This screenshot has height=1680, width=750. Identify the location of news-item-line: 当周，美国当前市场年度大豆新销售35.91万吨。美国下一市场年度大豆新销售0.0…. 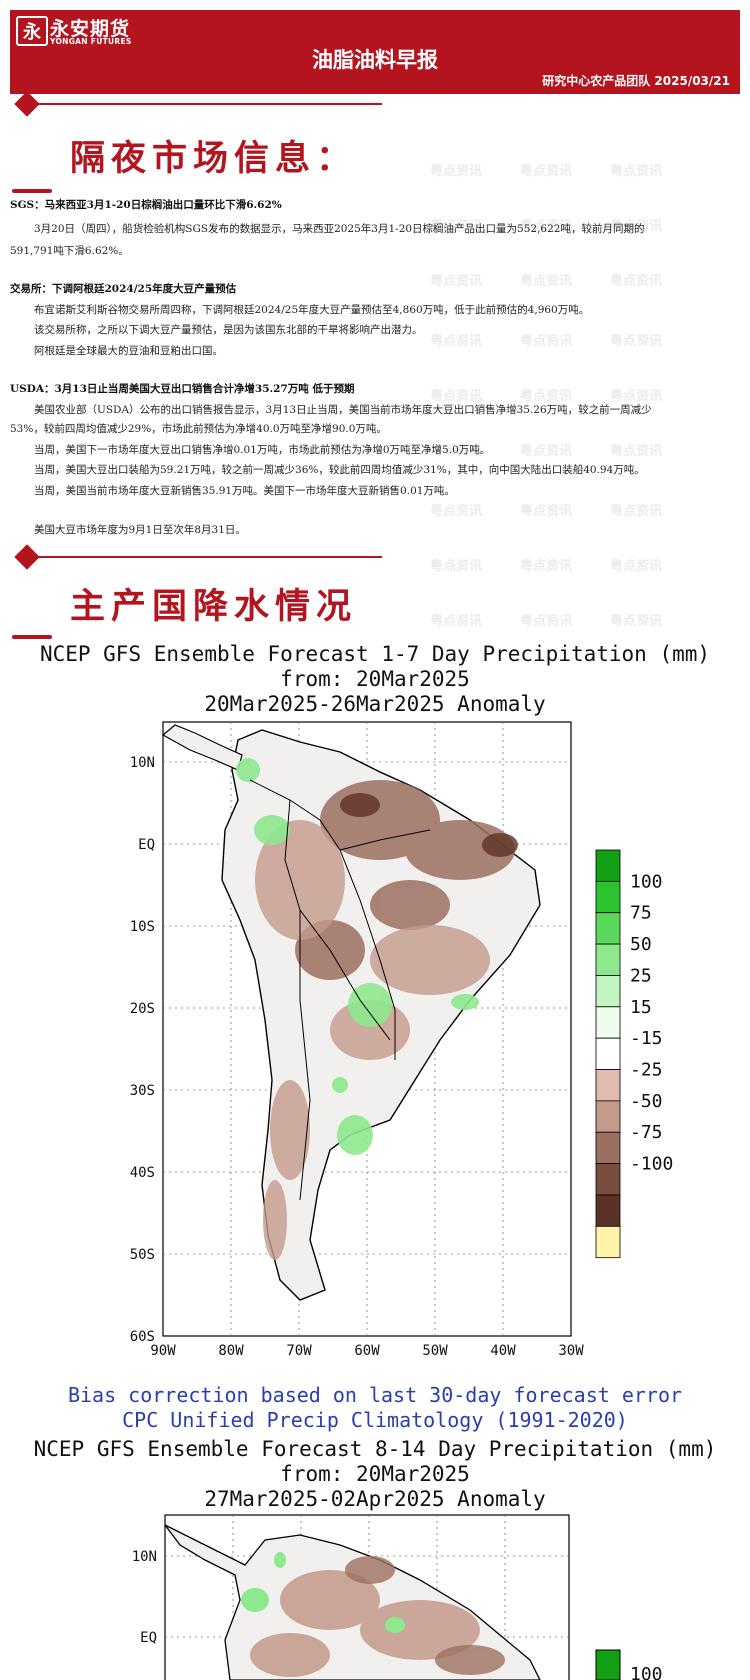
(244, 491).